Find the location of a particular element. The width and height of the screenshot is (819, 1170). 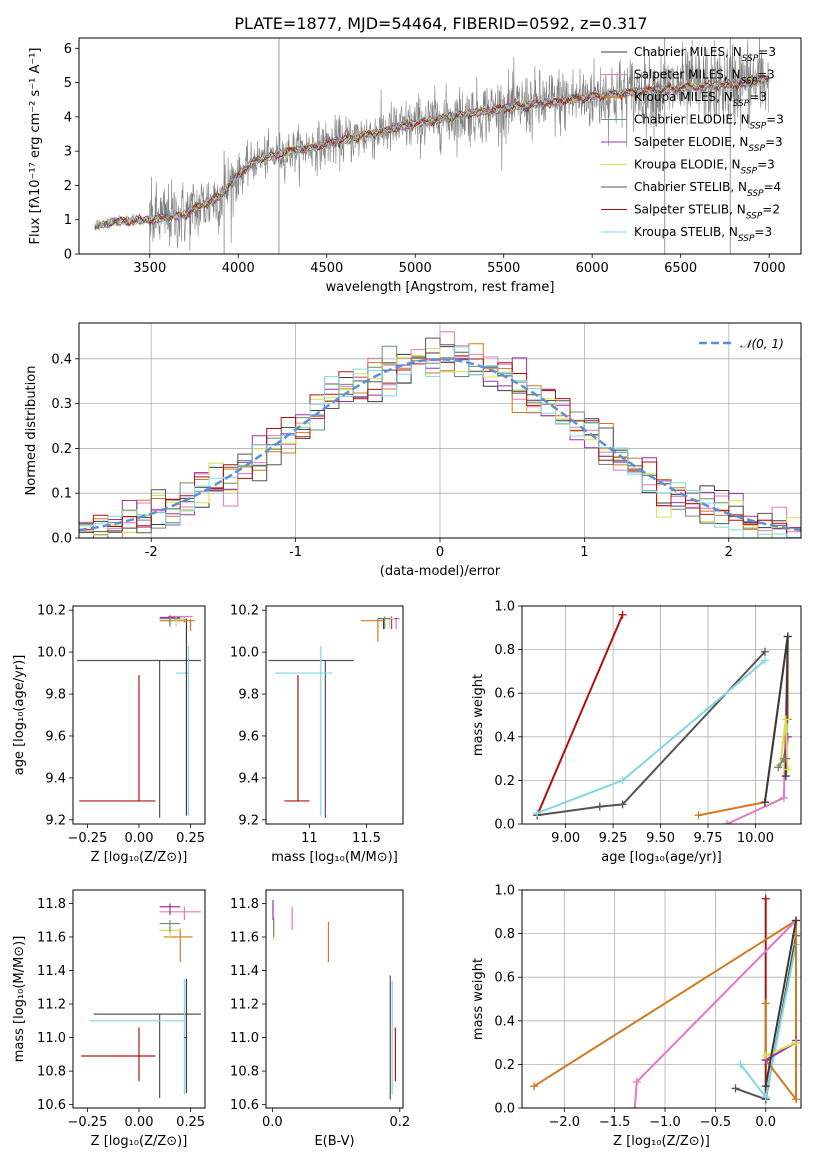

y-tick-label: 0.2 is located at coordinates (504, 781).